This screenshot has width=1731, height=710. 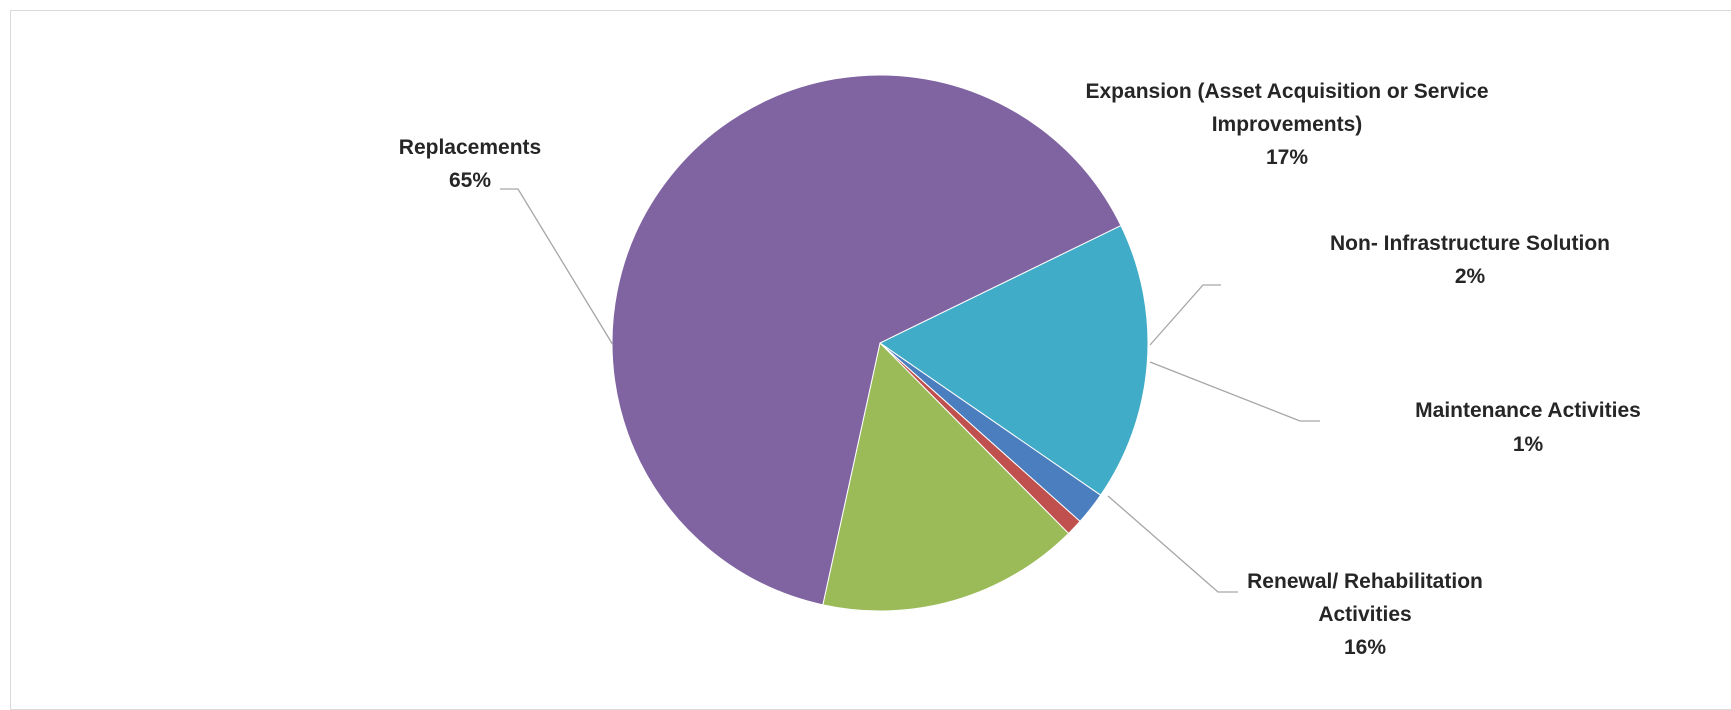 What do you see at coordinates (1234, 391) in the screenshot?
I see `leader-line-maintenance` at bounding box center [1234, 391].